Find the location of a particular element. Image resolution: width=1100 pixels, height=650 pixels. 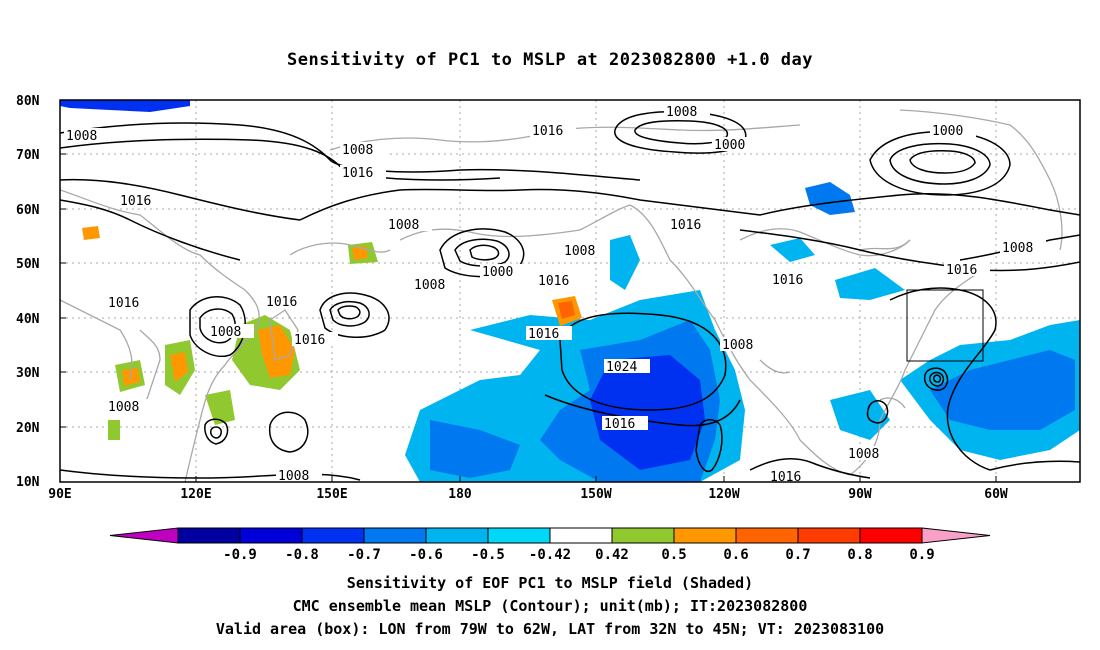

lon-label: 60W is located at coordinates (996, 494).